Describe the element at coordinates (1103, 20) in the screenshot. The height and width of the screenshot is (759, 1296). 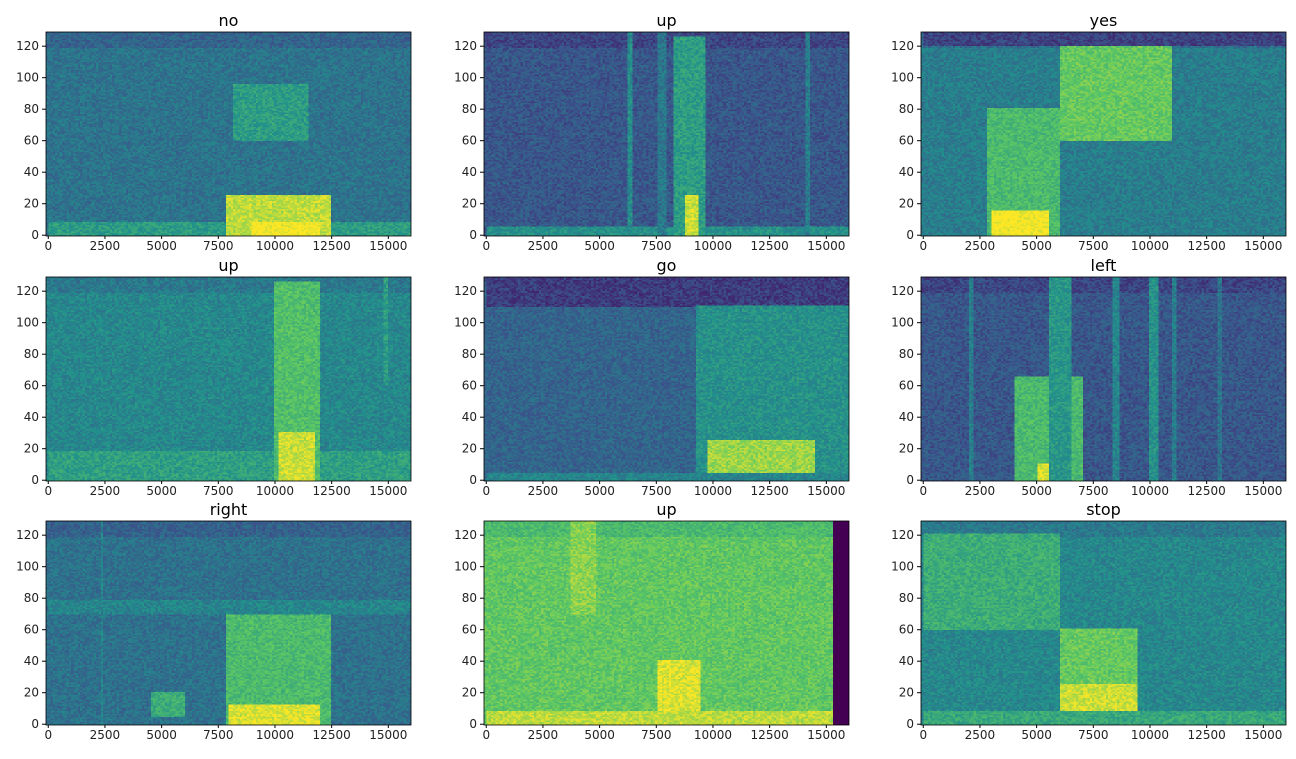
I see `panel-title: yes` at that location.